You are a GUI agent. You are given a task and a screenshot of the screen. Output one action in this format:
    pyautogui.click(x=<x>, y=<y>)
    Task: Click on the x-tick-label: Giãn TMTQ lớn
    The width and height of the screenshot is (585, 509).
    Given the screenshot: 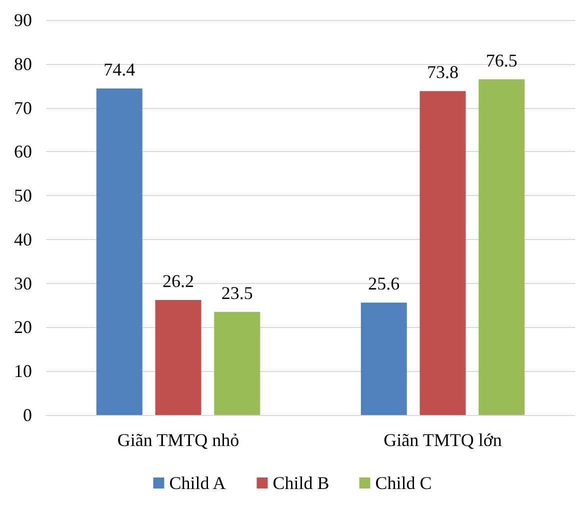 What is the action you would take?
    pyautogui.click(x=443, y=440)
    